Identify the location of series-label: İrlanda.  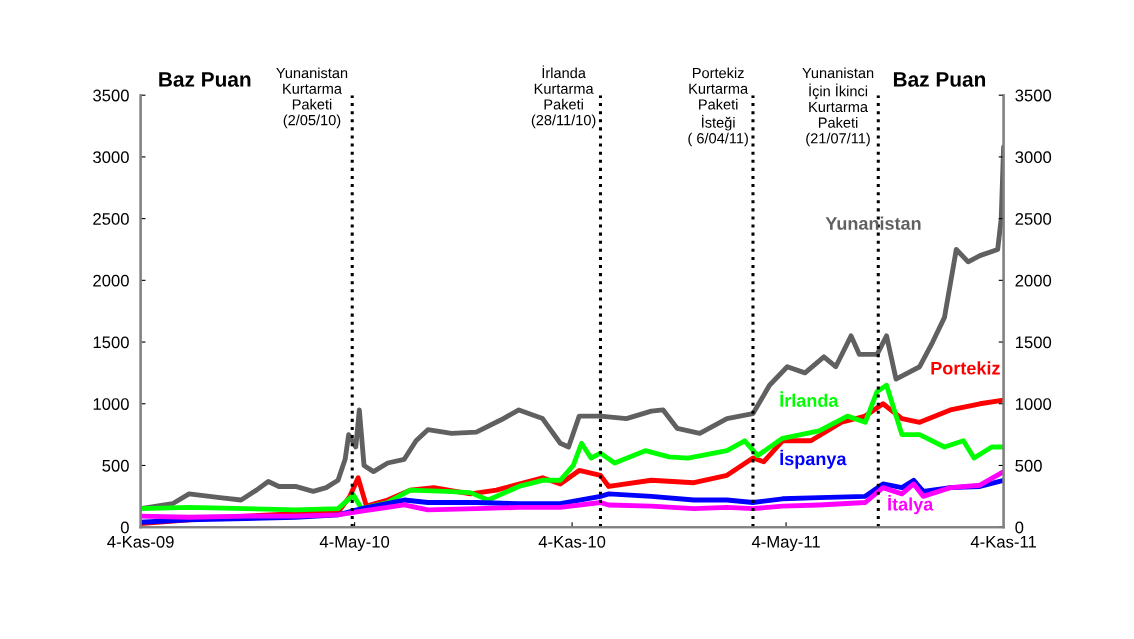
(809, 399).